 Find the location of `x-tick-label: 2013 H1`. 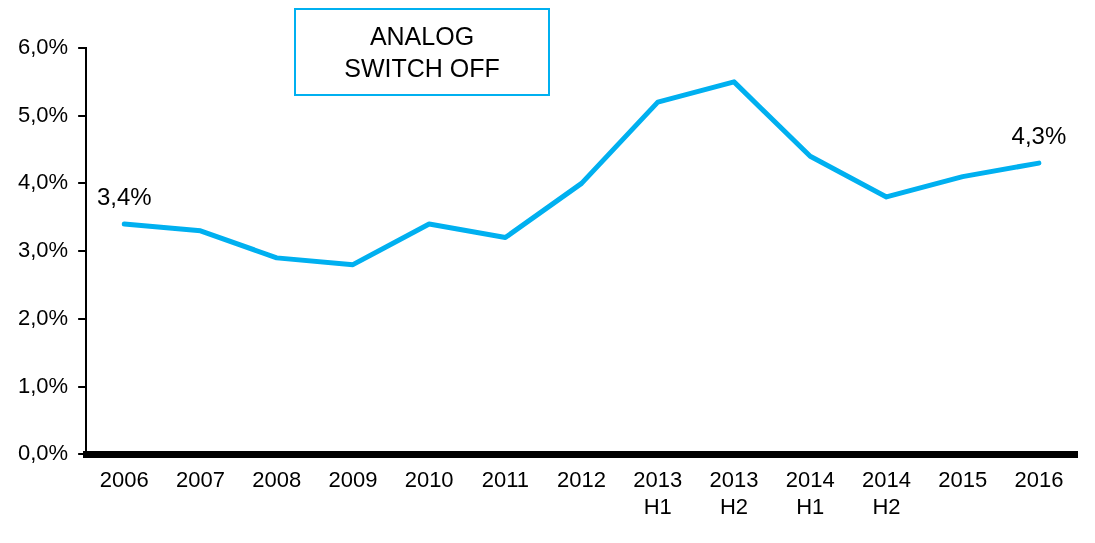

x-tick-label: 2013 H1 is located at coordinates (658, 493).